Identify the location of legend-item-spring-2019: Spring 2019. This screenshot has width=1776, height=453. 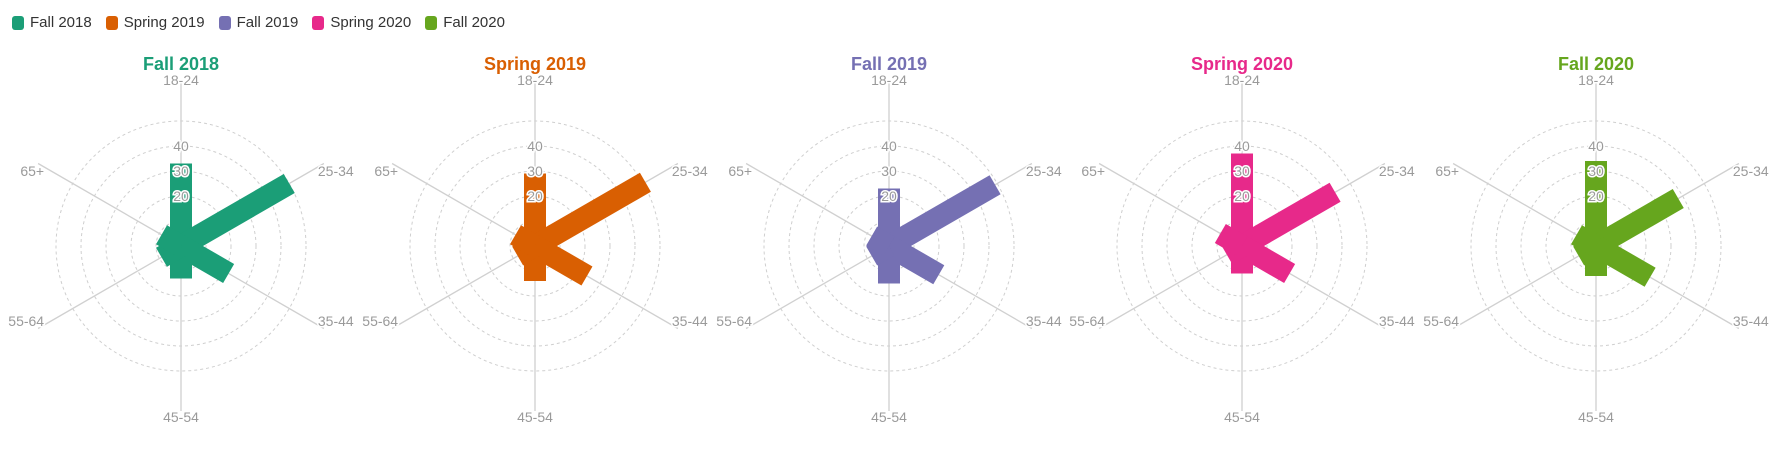
(155, 22).